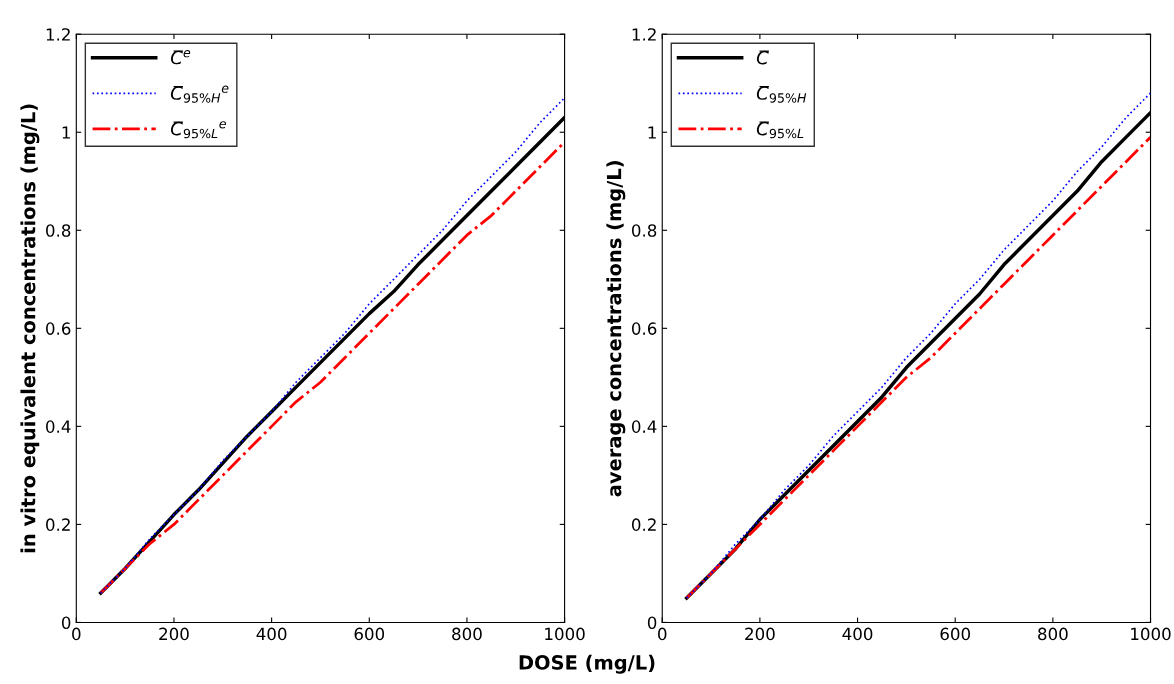 The width and height of the screenshot is (1174, 684). I want to click on legend-label: C̅$_{95%L}$$^{e}$, so click(198, 130).